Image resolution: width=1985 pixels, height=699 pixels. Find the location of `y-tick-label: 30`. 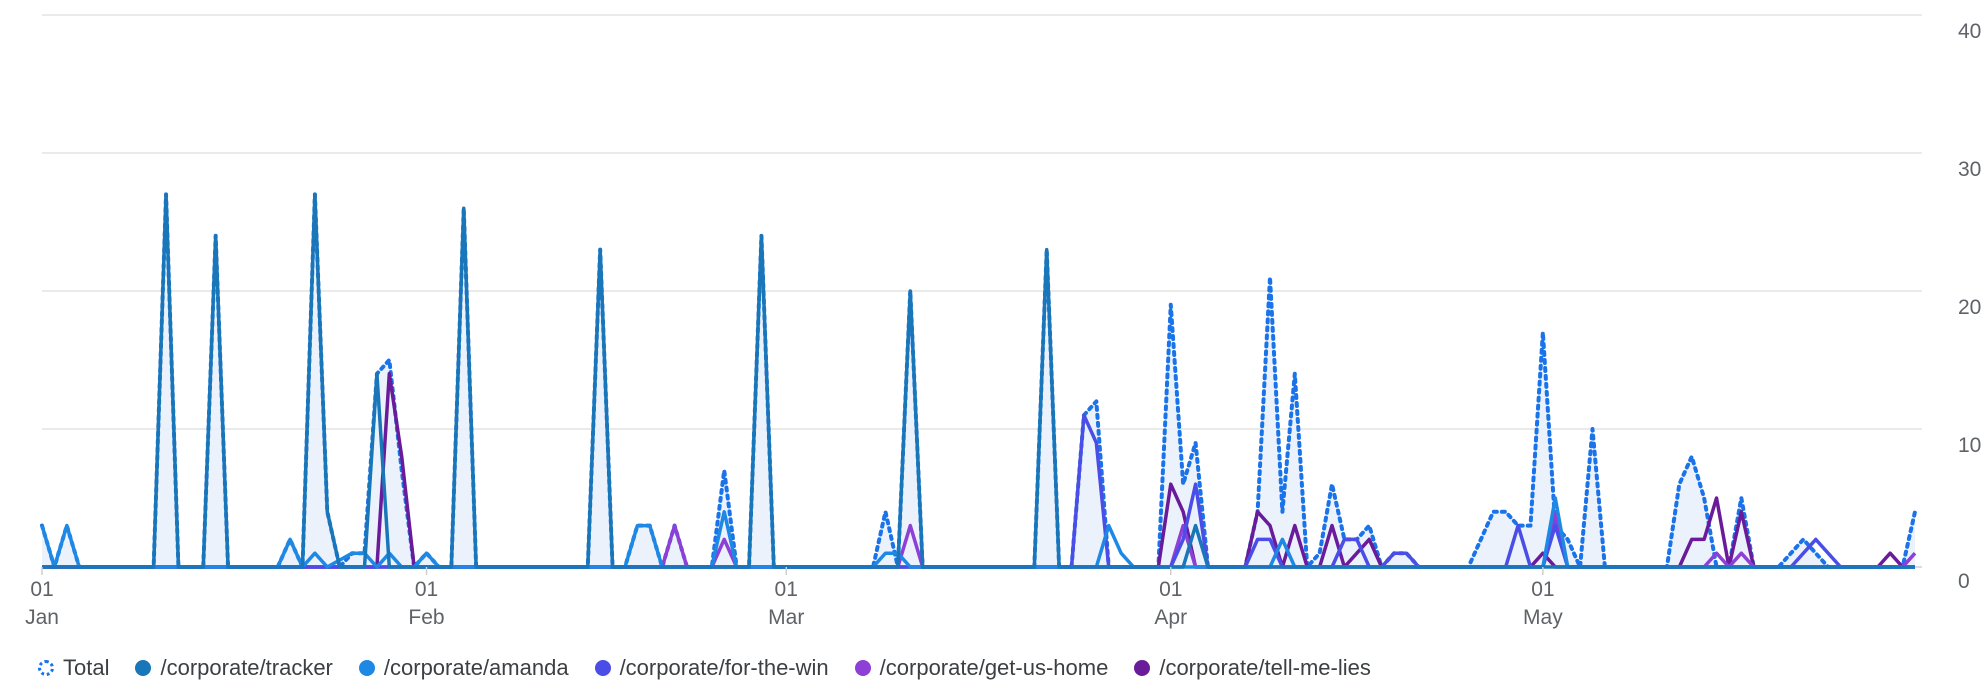

y-tick-label: 30 is located at coordinates (1969, 169).